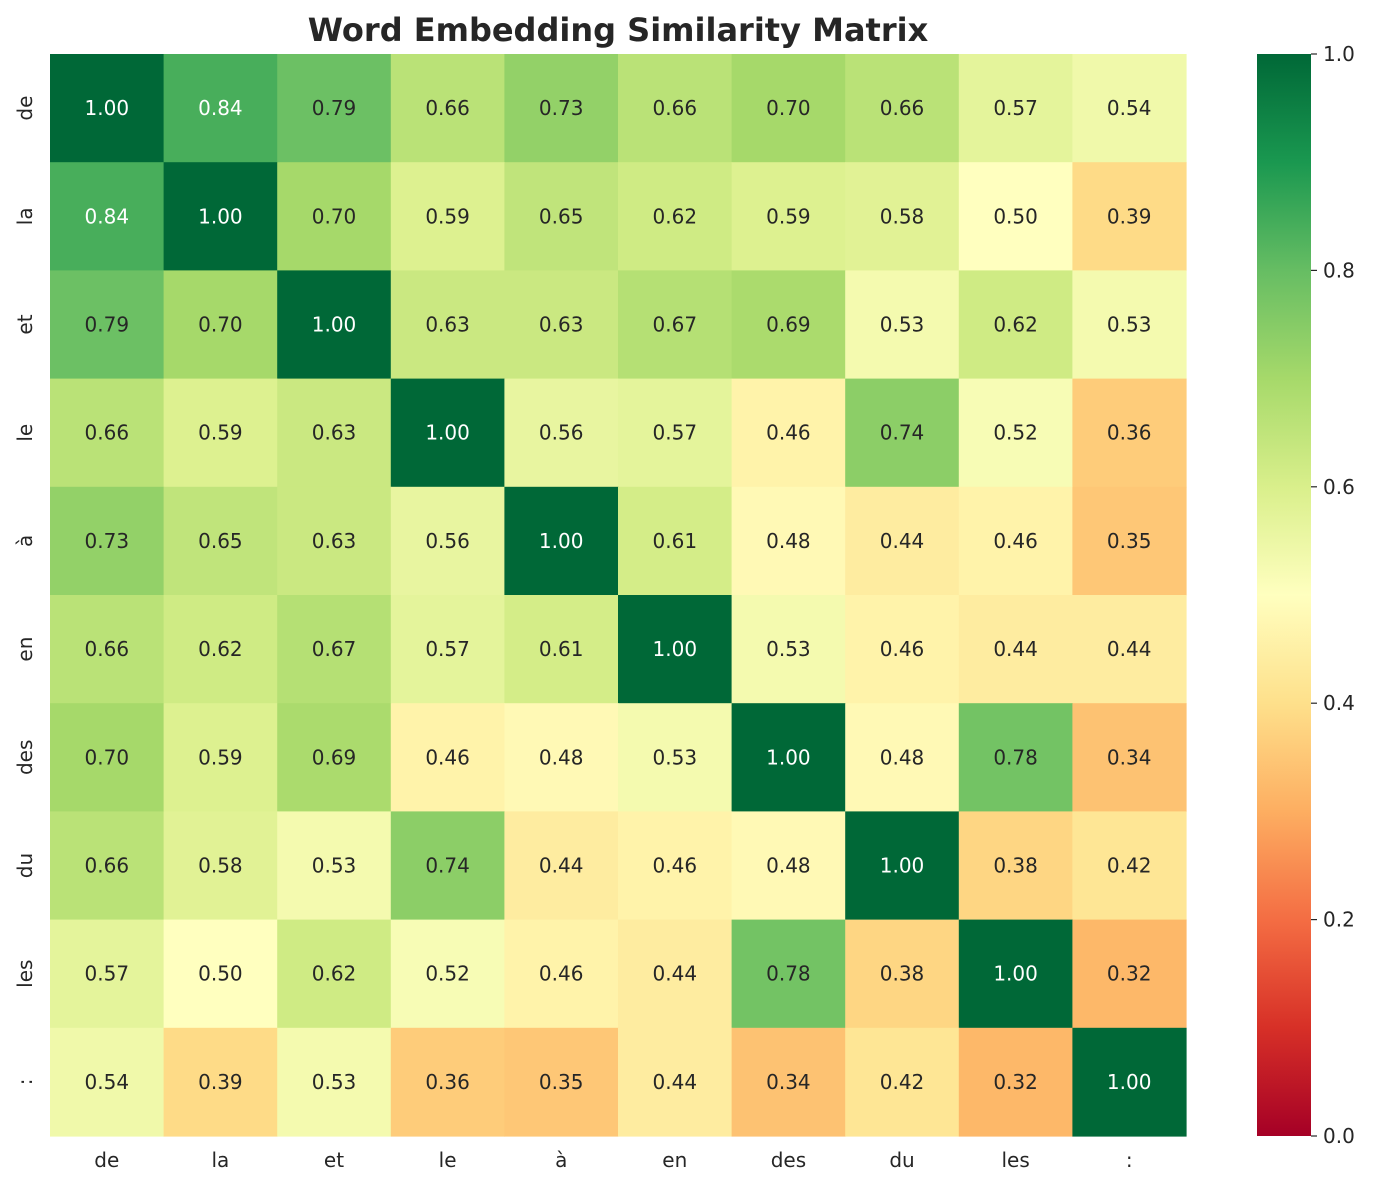  I want to click on colorbar-gradient, so click(1284, 595).